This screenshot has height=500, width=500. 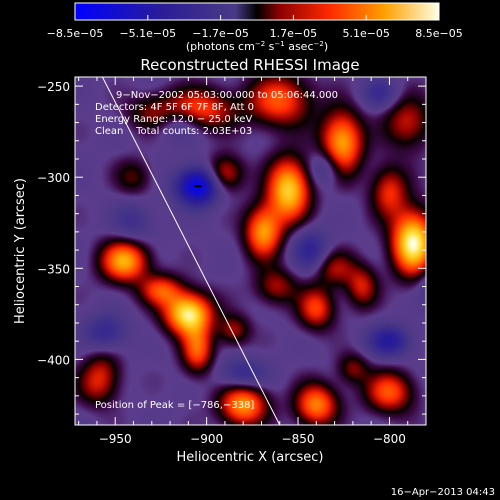 What do you see at coordinates (252, 439) in the screenshot?
I see `x-axis-tick-labels: −950 −900 −850 −800` at bounding box center [252, 439].